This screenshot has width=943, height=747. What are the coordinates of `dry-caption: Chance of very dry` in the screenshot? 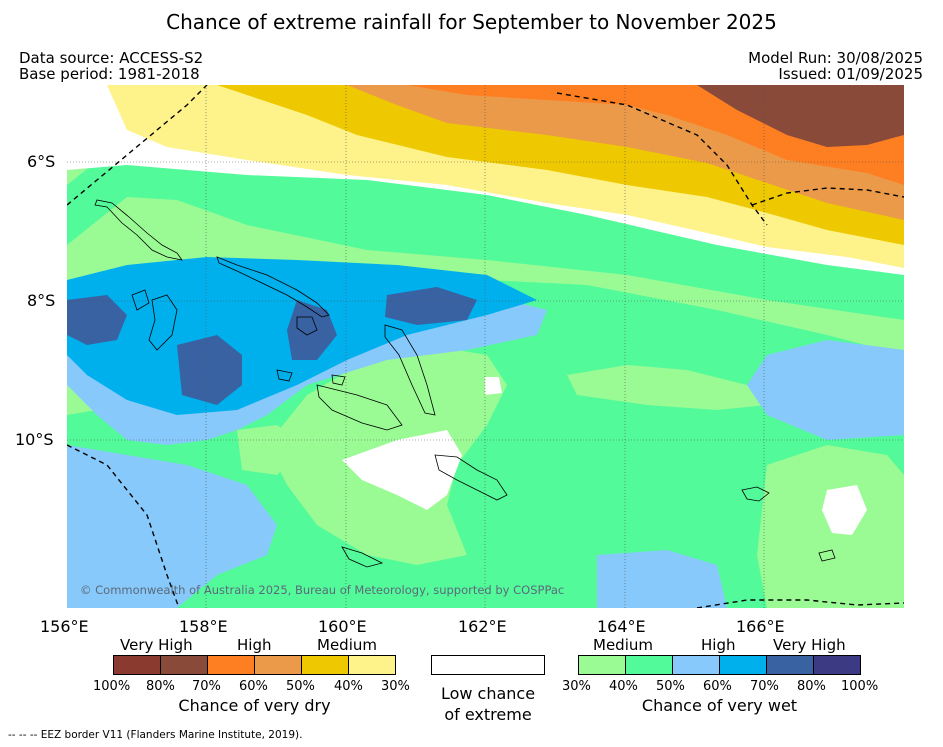 It's located at (254, 705).